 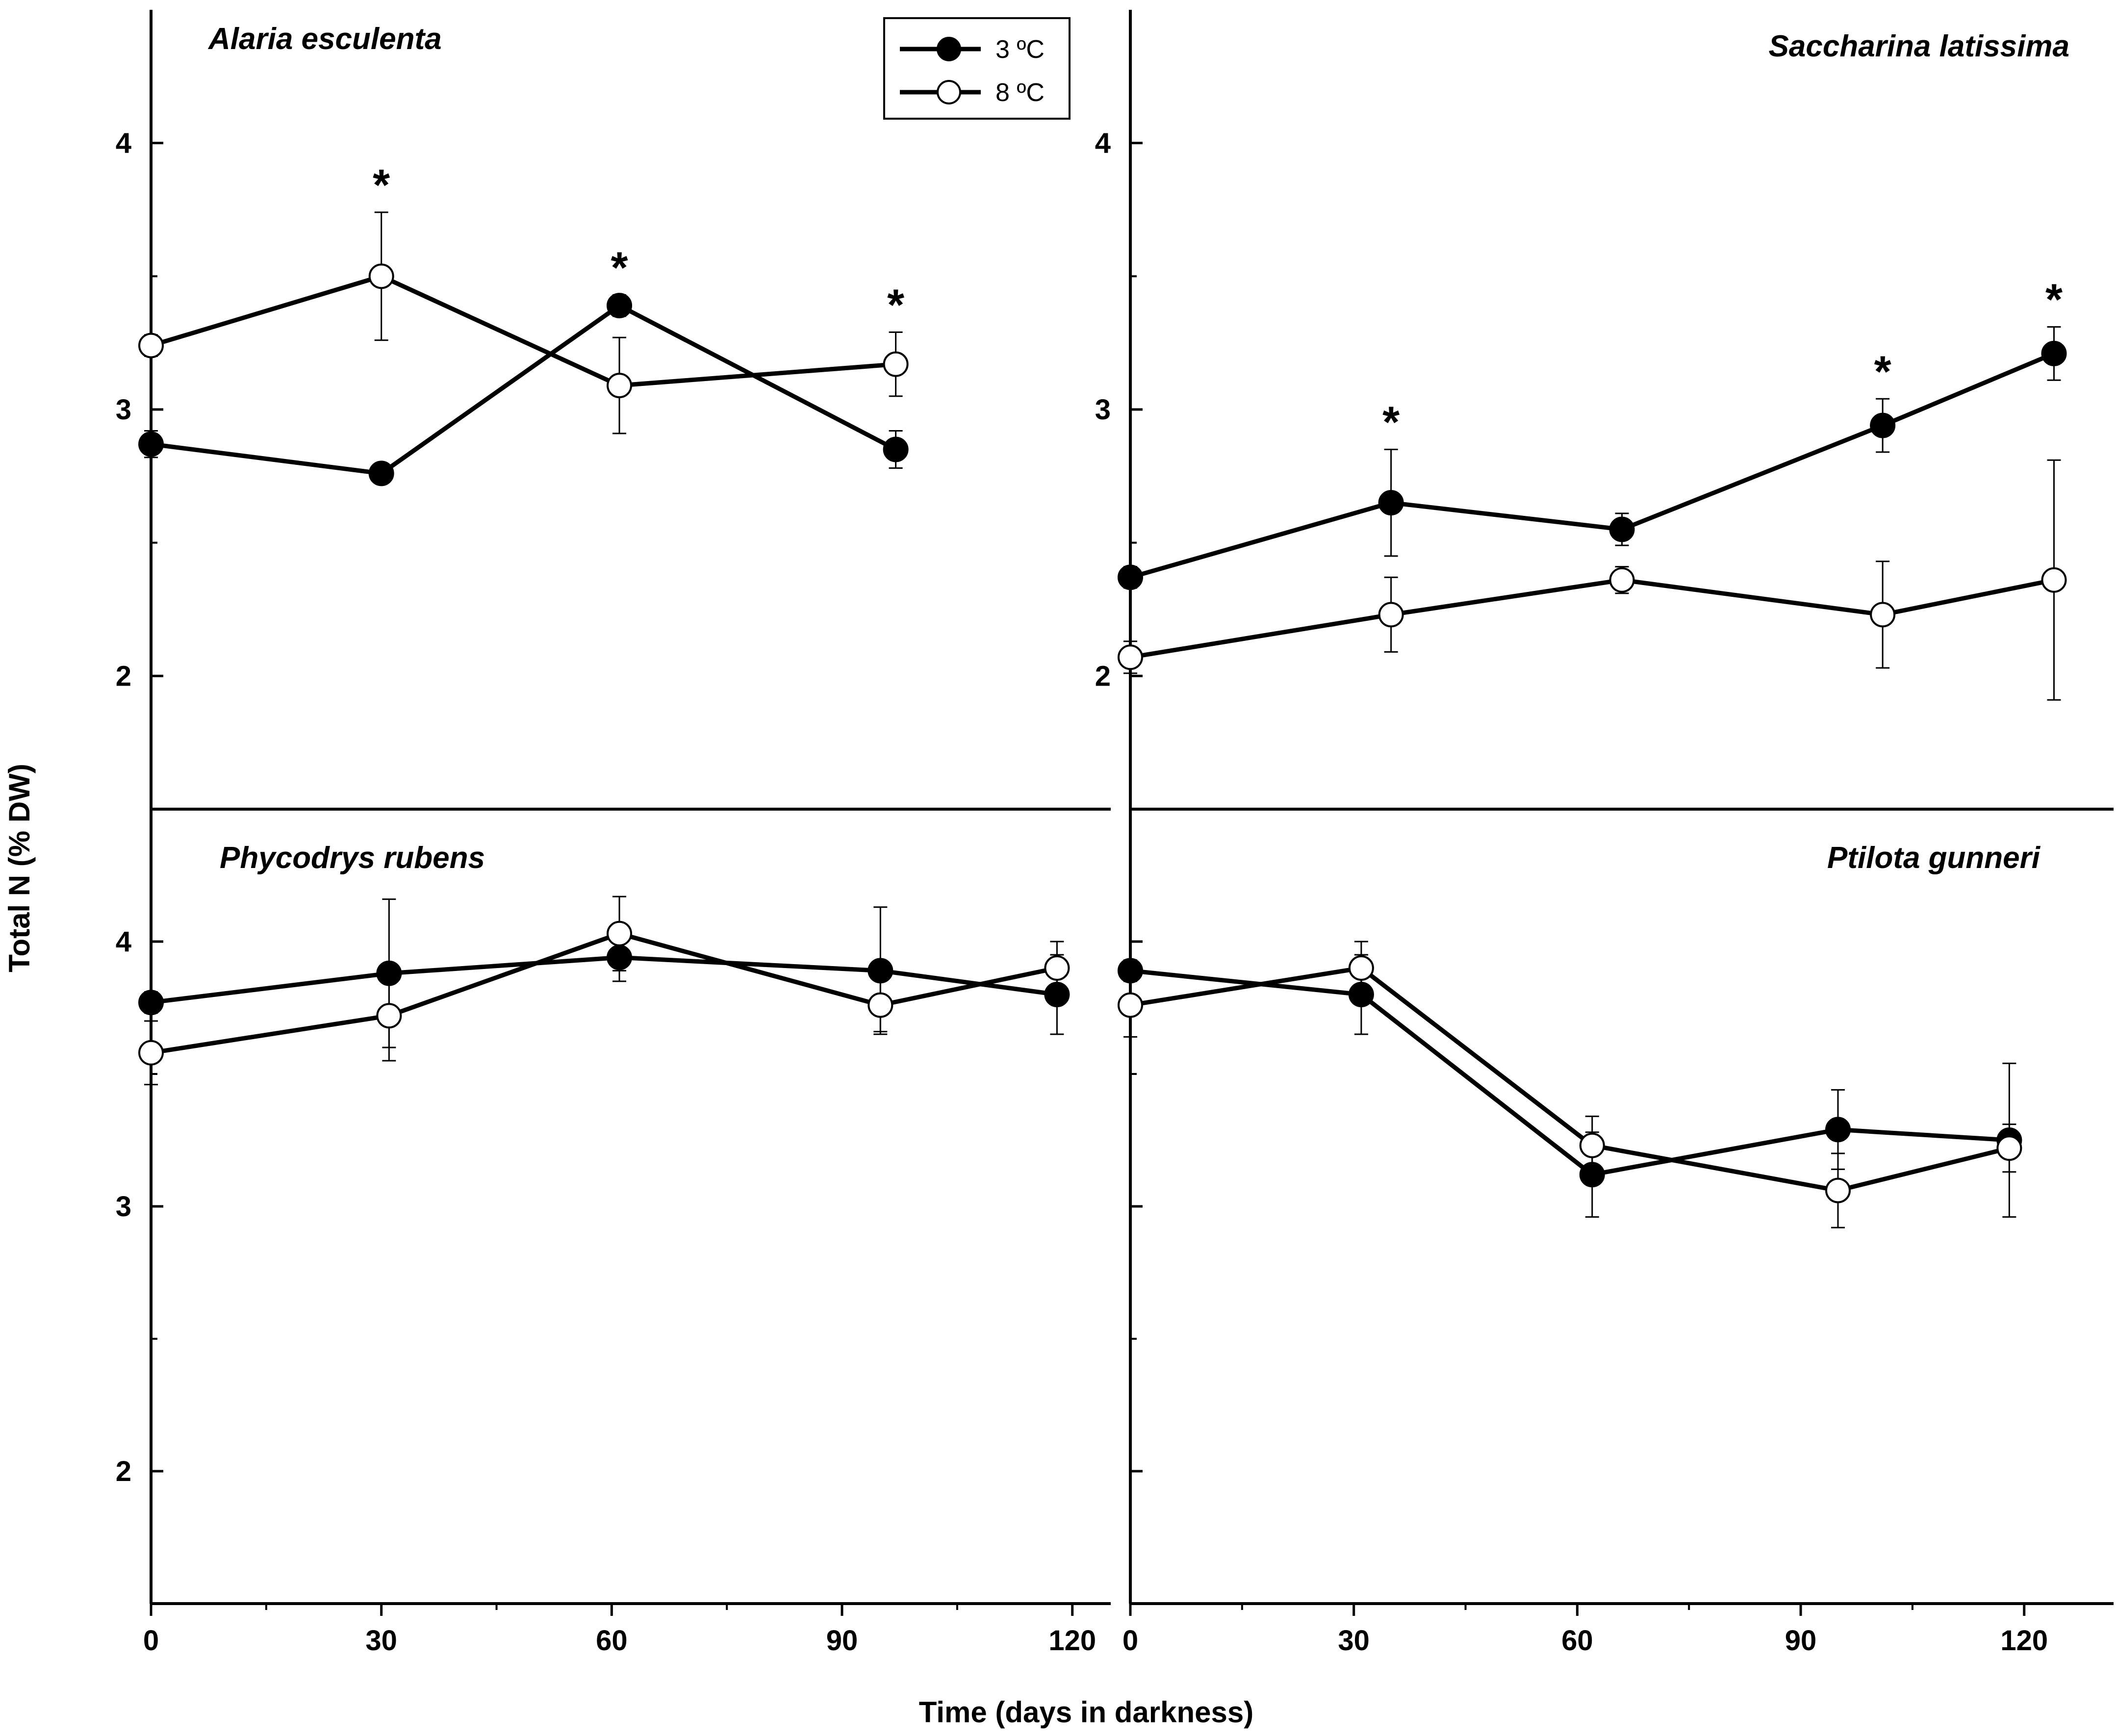 I want to click on y-axis-title: Total N (% DW), so click(x=19, y=868).